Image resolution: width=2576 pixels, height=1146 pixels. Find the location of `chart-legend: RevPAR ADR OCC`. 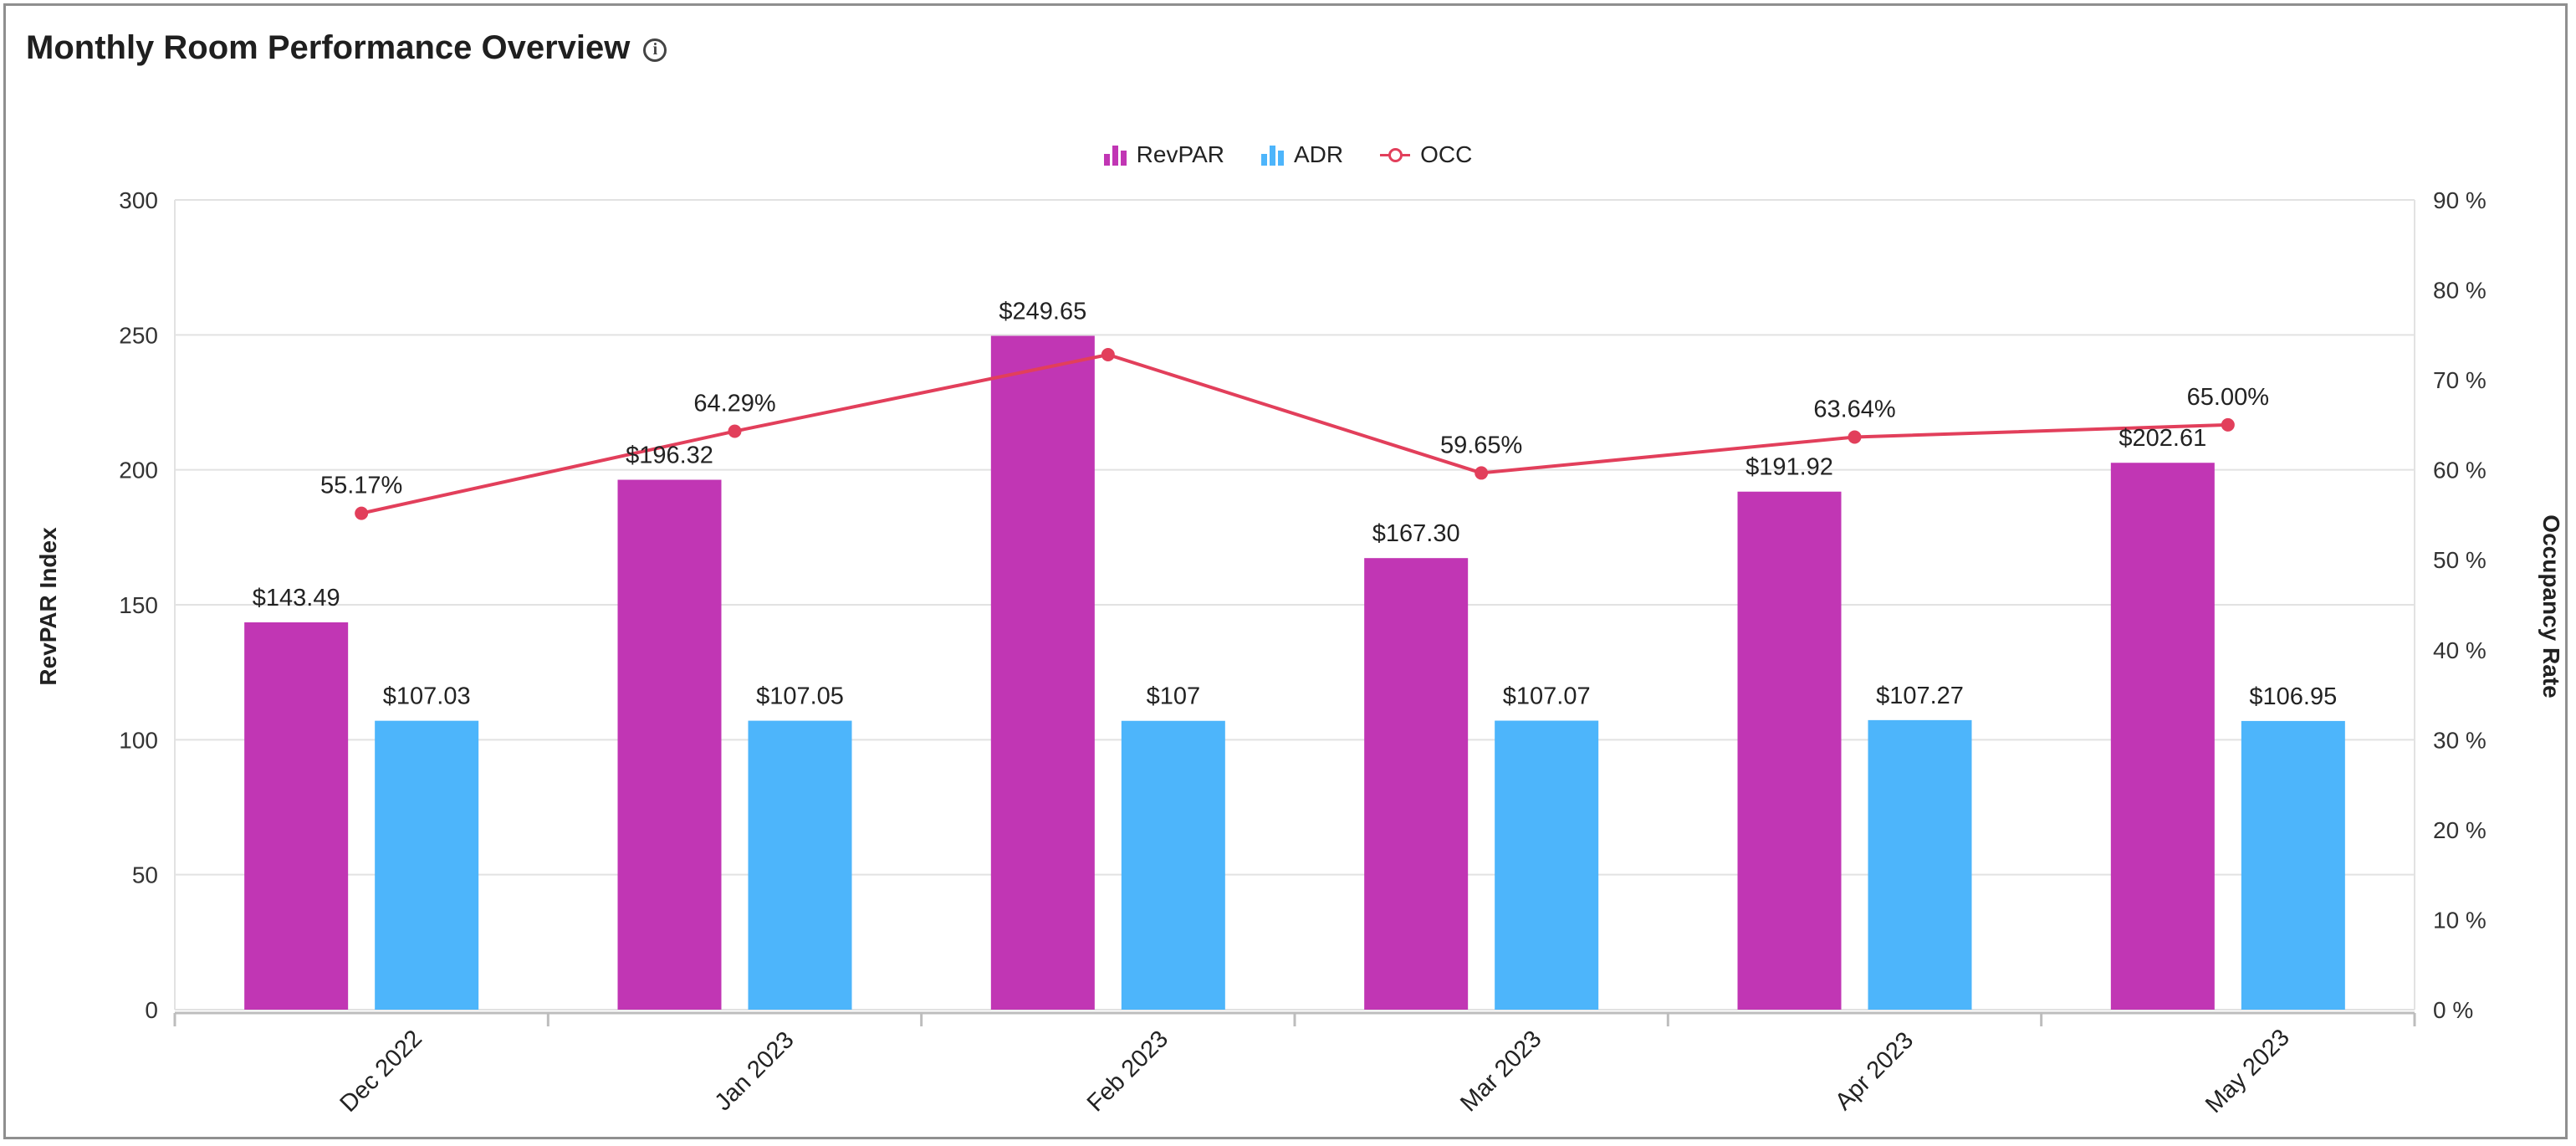

chart-legend: RevPAR ADR OCC is located at coordinates (1288, 154).